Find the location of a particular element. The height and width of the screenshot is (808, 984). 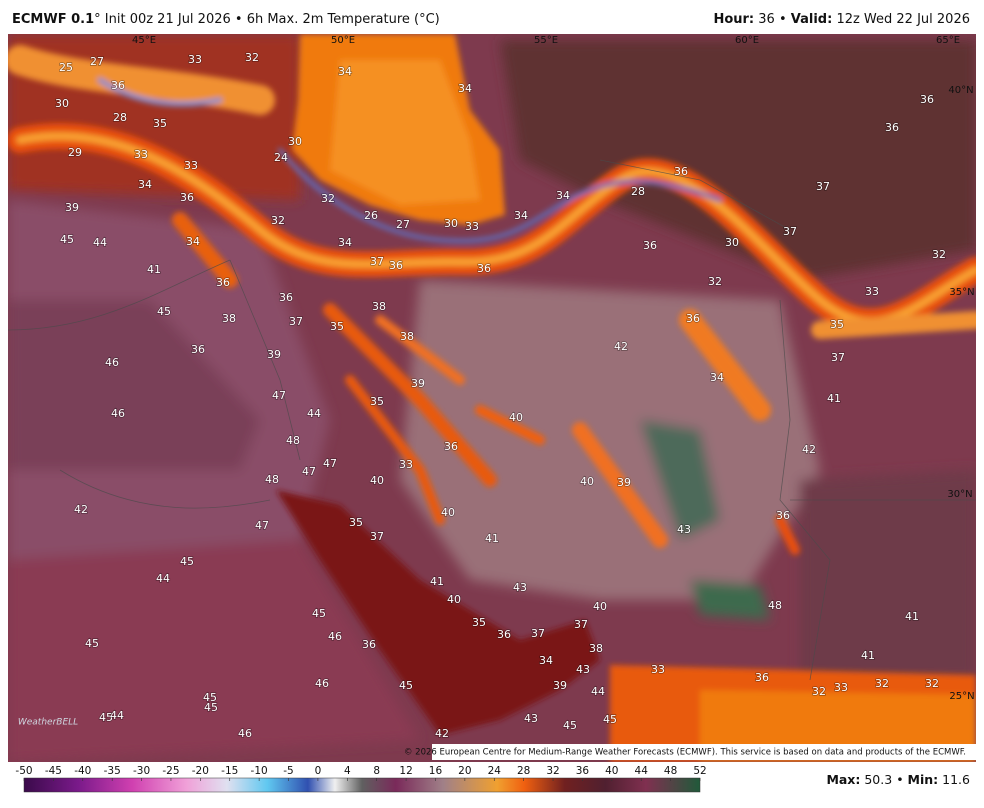

temp-label: 46 is located at coordinates (245, 733).